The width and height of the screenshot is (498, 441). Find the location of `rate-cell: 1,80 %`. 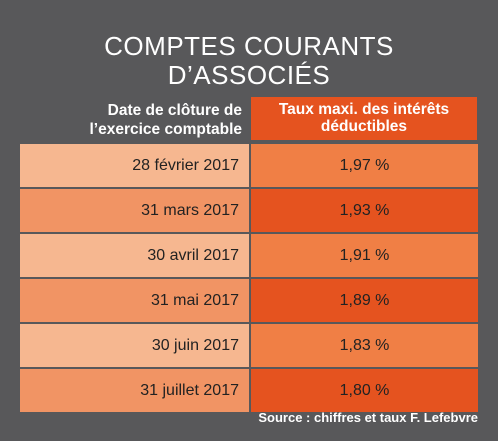

rate-cell: 1,80 % is located at coordinates (364, 390).